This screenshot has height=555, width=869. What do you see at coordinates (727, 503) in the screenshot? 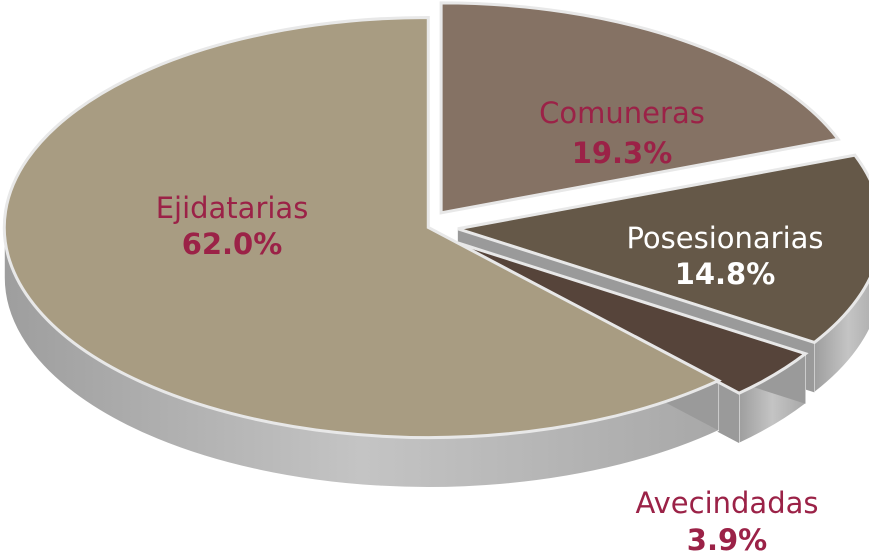
I see `slice-label: Avecindadas` at bounding box center [727, 503].